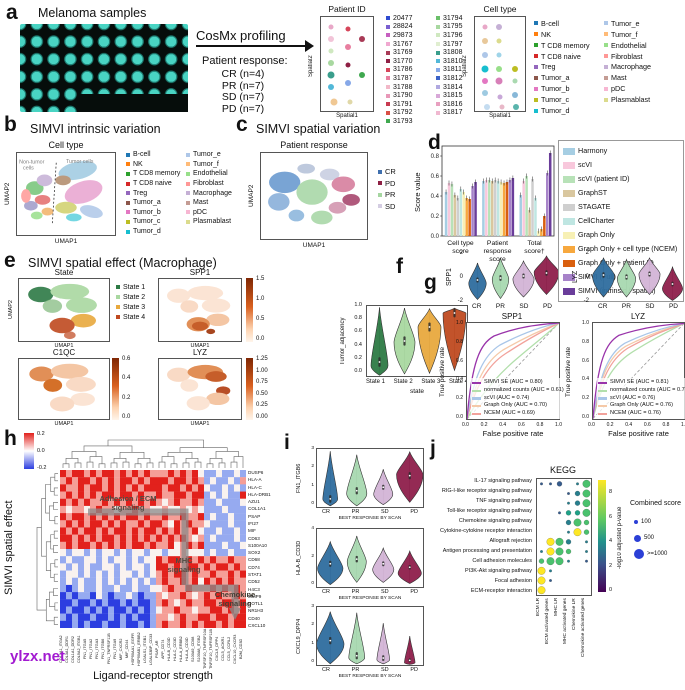 This screenshot has width=685, height=690. What do you see at coordinates (611, 492) in the screenshot?
I see `list-item: 8` at bounding box center [611, 492].